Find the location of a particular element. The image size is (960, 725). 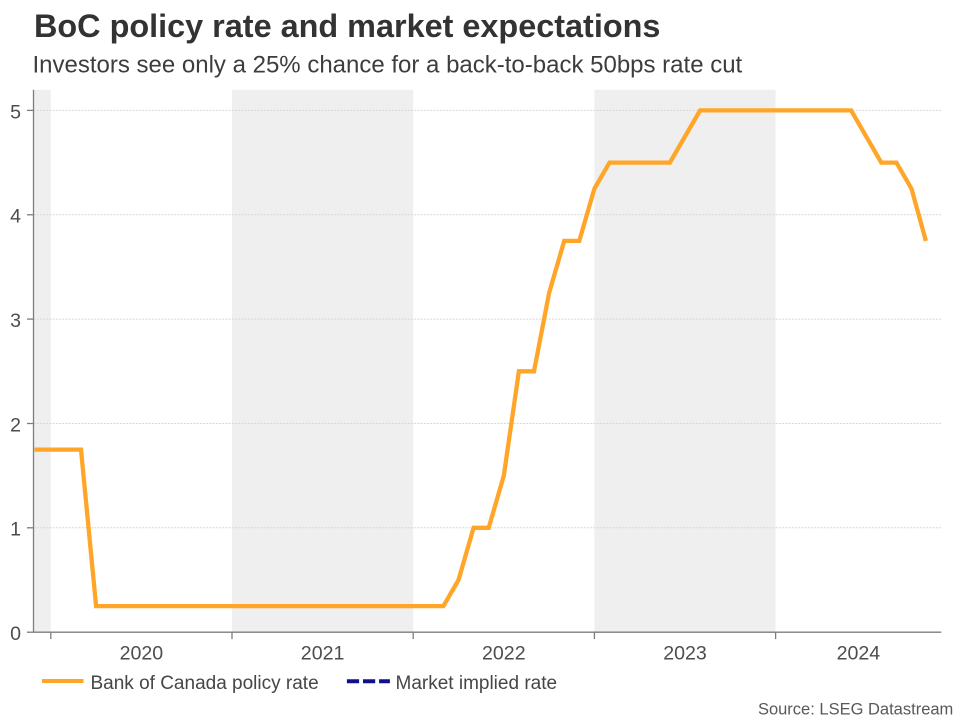

svg-text: 2020 is located at coordinates (142, 653).